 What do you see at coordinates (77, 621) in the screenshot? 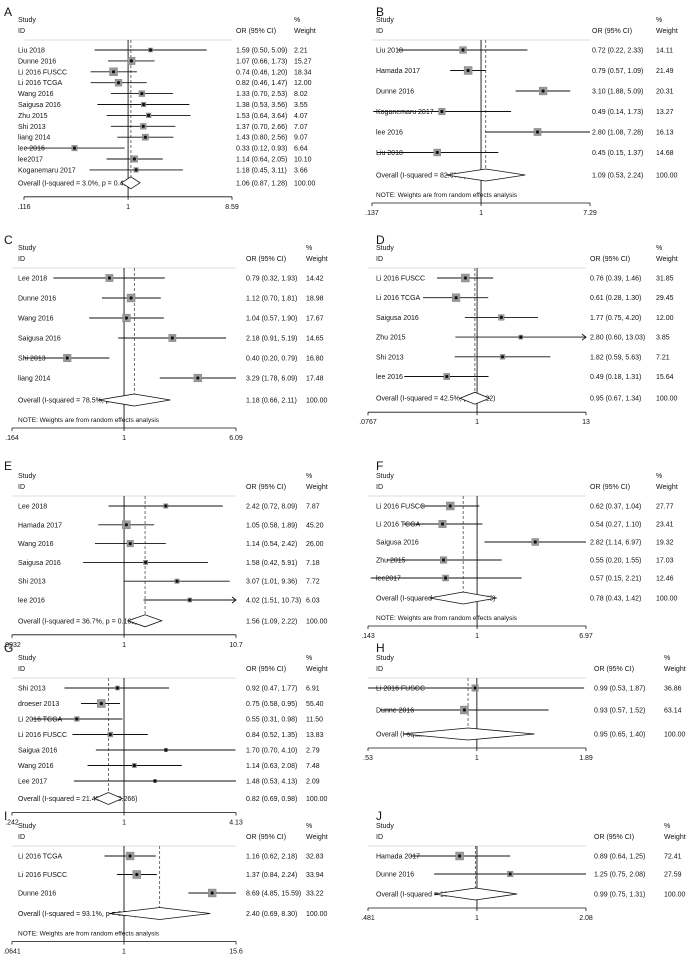
I see `overall-label: Overall (I-squared = 36.7%, p = 0.162)` at bounding box center [77, 621].